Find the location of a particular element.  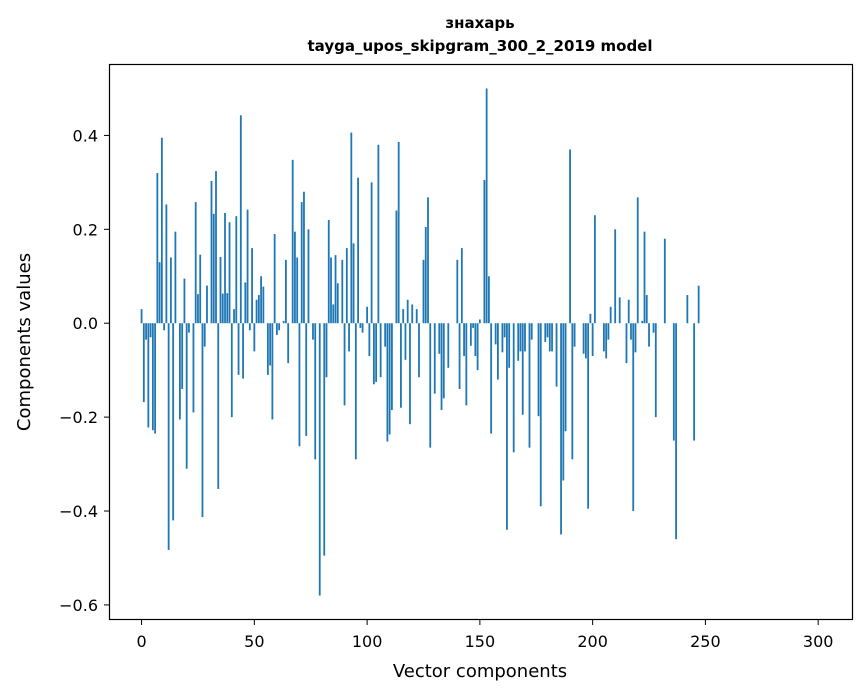

x-axis-ticks: 0 50 100 150 200 250 300 is located at coordinates (484, 635).